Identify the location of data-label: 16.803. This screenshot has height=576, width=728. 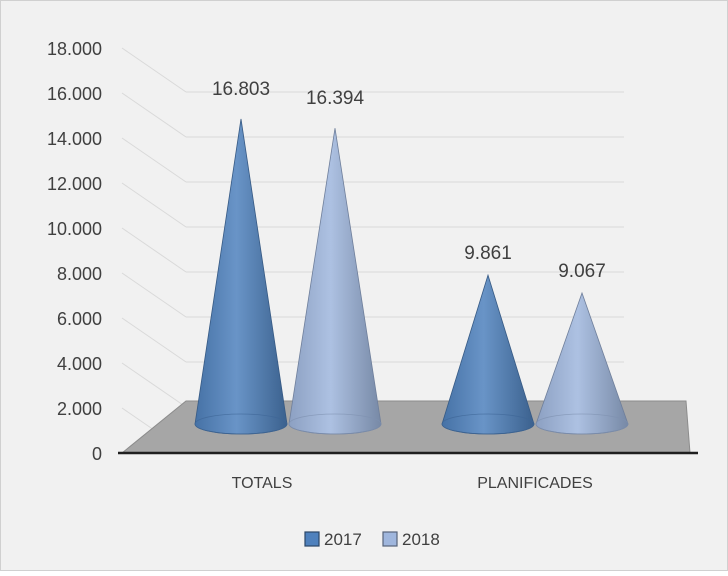
(241, 89).